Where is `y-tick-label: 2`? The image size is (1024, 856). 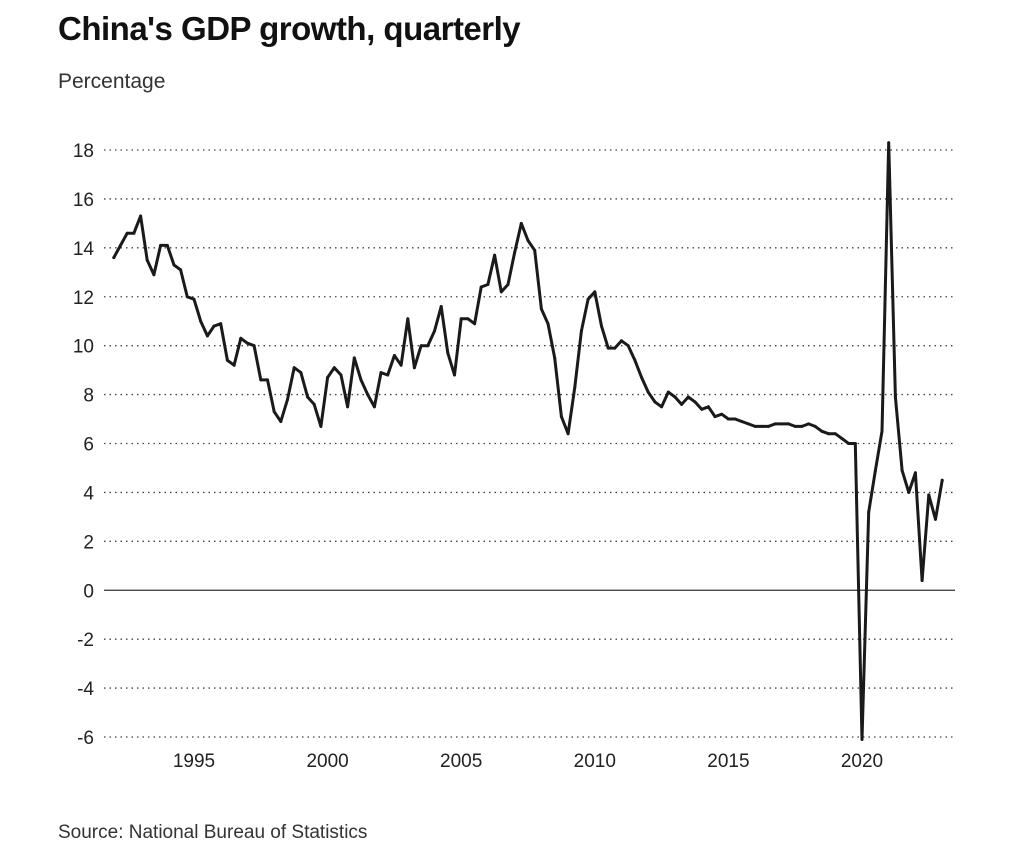 y-tick-label: 2 is located at coordinates (88, 542).